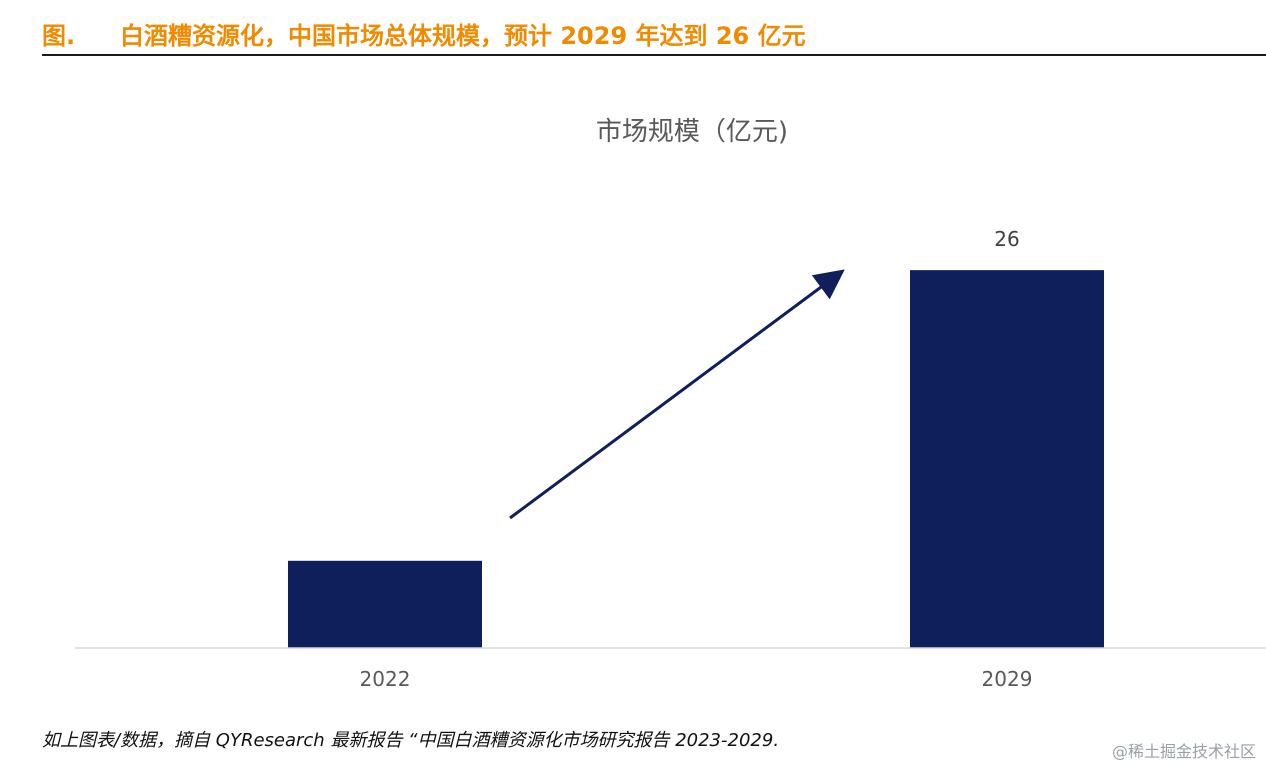 The image size is (1266, 764). What do you see at coordinates (59, 36) in the screenshot?
I see `figure-label: 图.` at bounding box center [59, 36].